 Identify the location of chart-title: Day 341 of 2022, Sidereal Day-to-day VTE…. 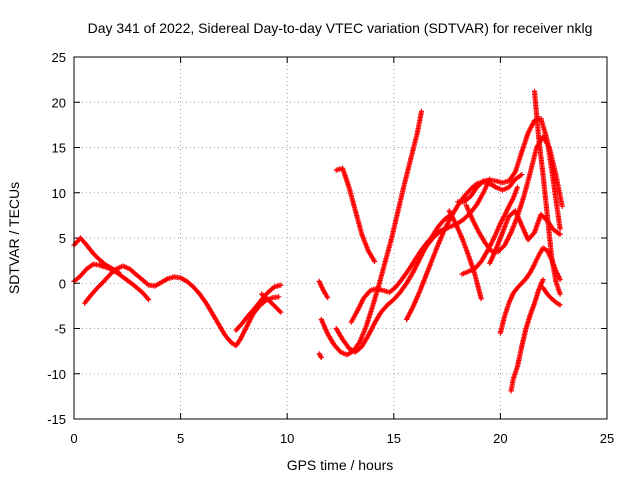
(340, 28).